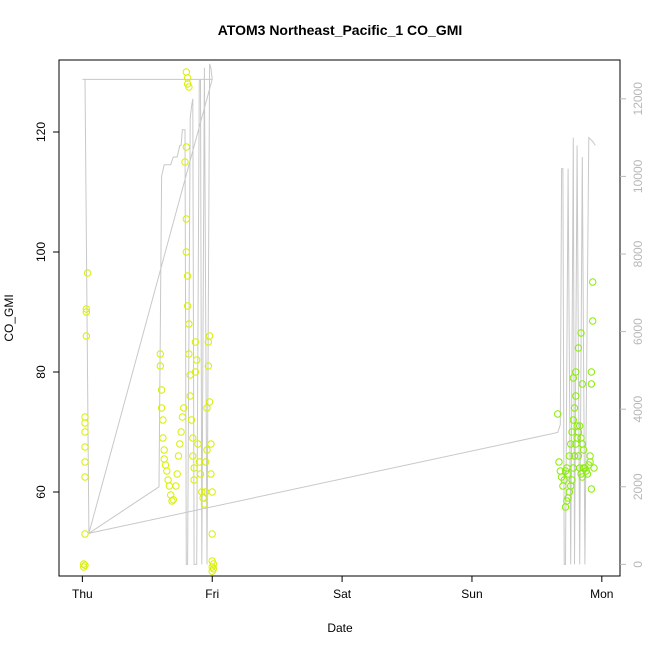  I want to click on y-tick-label: 120, so click(41, 132).